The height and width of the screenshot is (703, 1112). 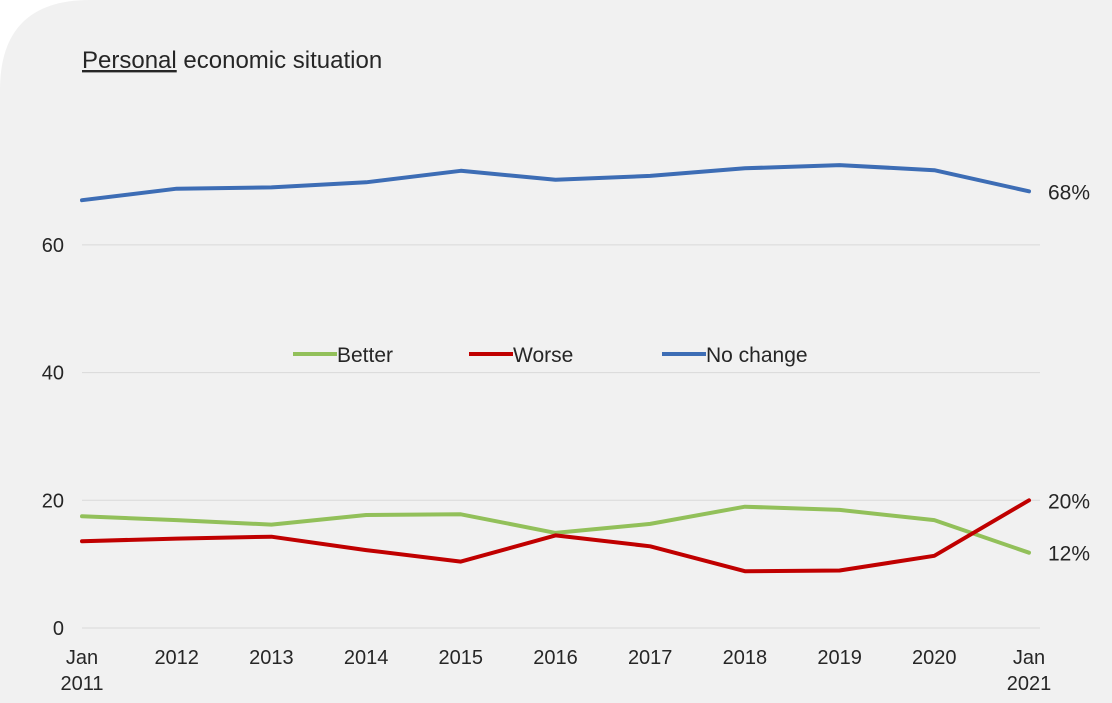 What do you see at coordinates (365, 355) in the screenshot?
I see `legend-label-better: Better` at bounding box center [365, 355].